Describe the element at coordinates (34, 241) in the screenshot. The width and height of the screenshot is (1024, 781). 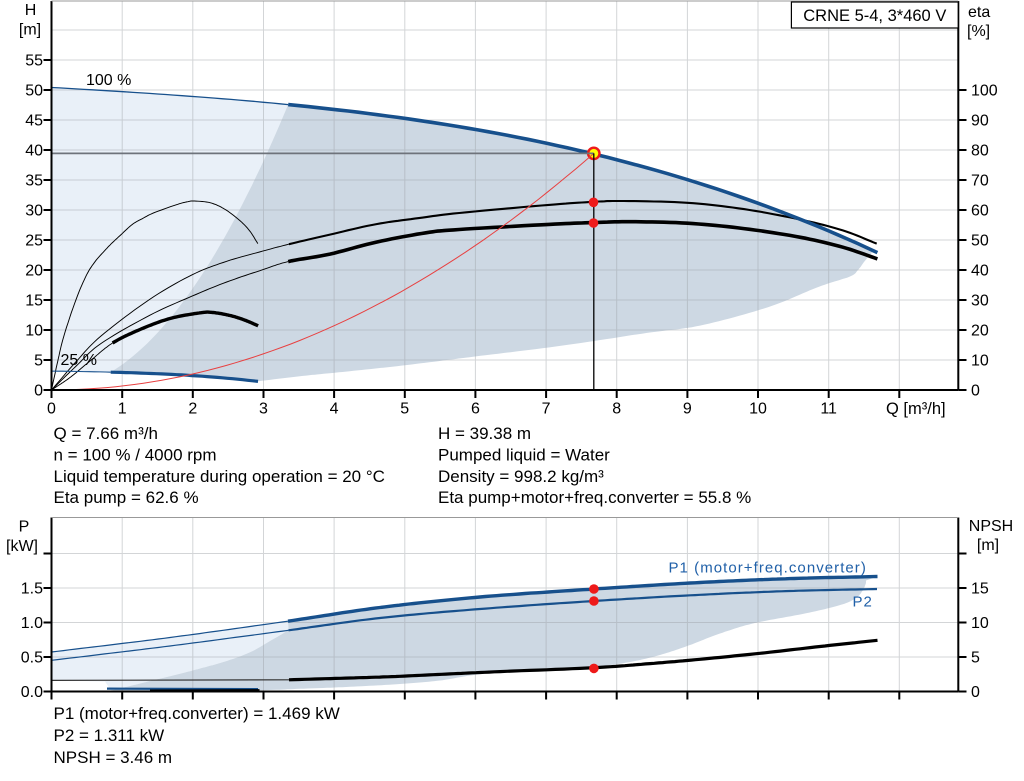
I see `svg-text: 25` at that location.